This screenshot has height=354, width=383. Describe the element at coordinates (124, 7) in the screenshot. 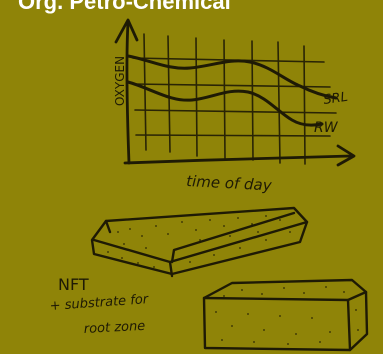

I see `page-title: Org. Petro-Chemical` at that location.